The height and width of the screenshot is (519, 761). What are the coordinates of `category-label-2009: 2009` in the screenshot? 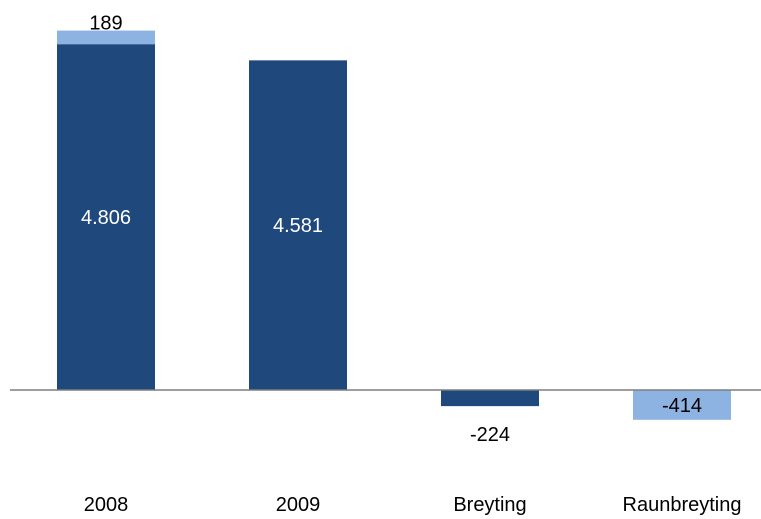 It's located at (298, 505).